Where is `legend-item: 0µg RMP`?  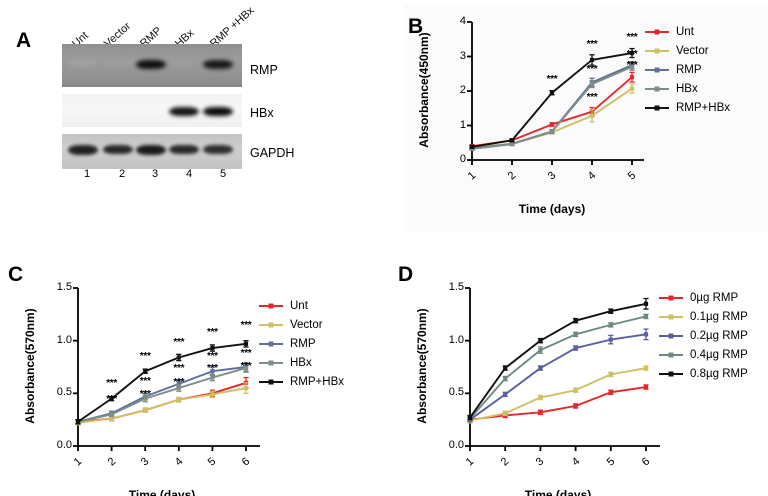
legend-item: 0µg RMP is located at coordinates (703, 297).